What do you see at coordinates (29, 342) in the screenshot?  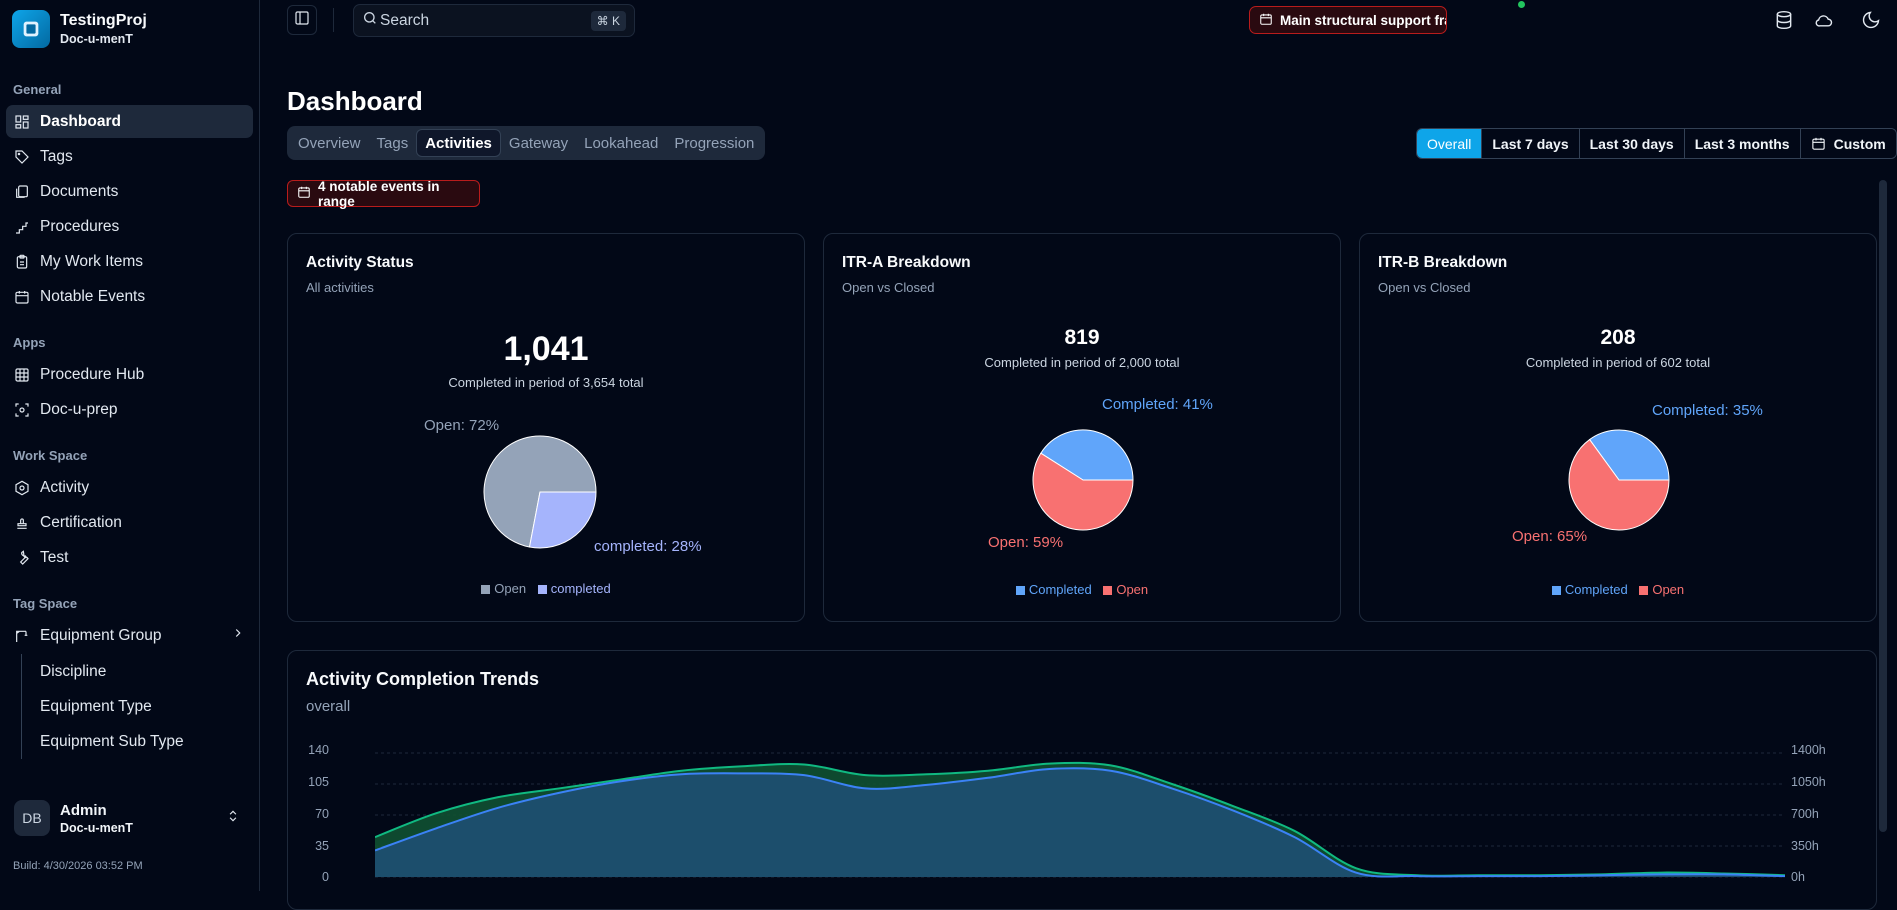 I see `section-apps-label: Apps` at bounding box center [29, 342].